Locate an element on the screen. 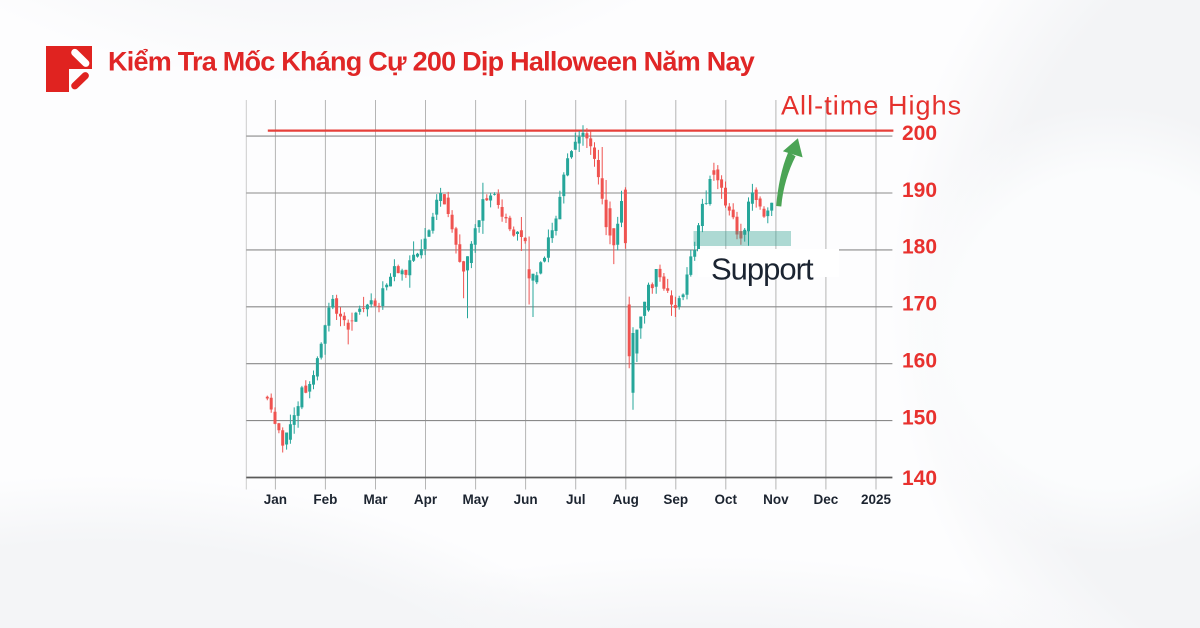 This screenshot has height=628, width=1200. svg-text: May is located at coordinates (475, 499).